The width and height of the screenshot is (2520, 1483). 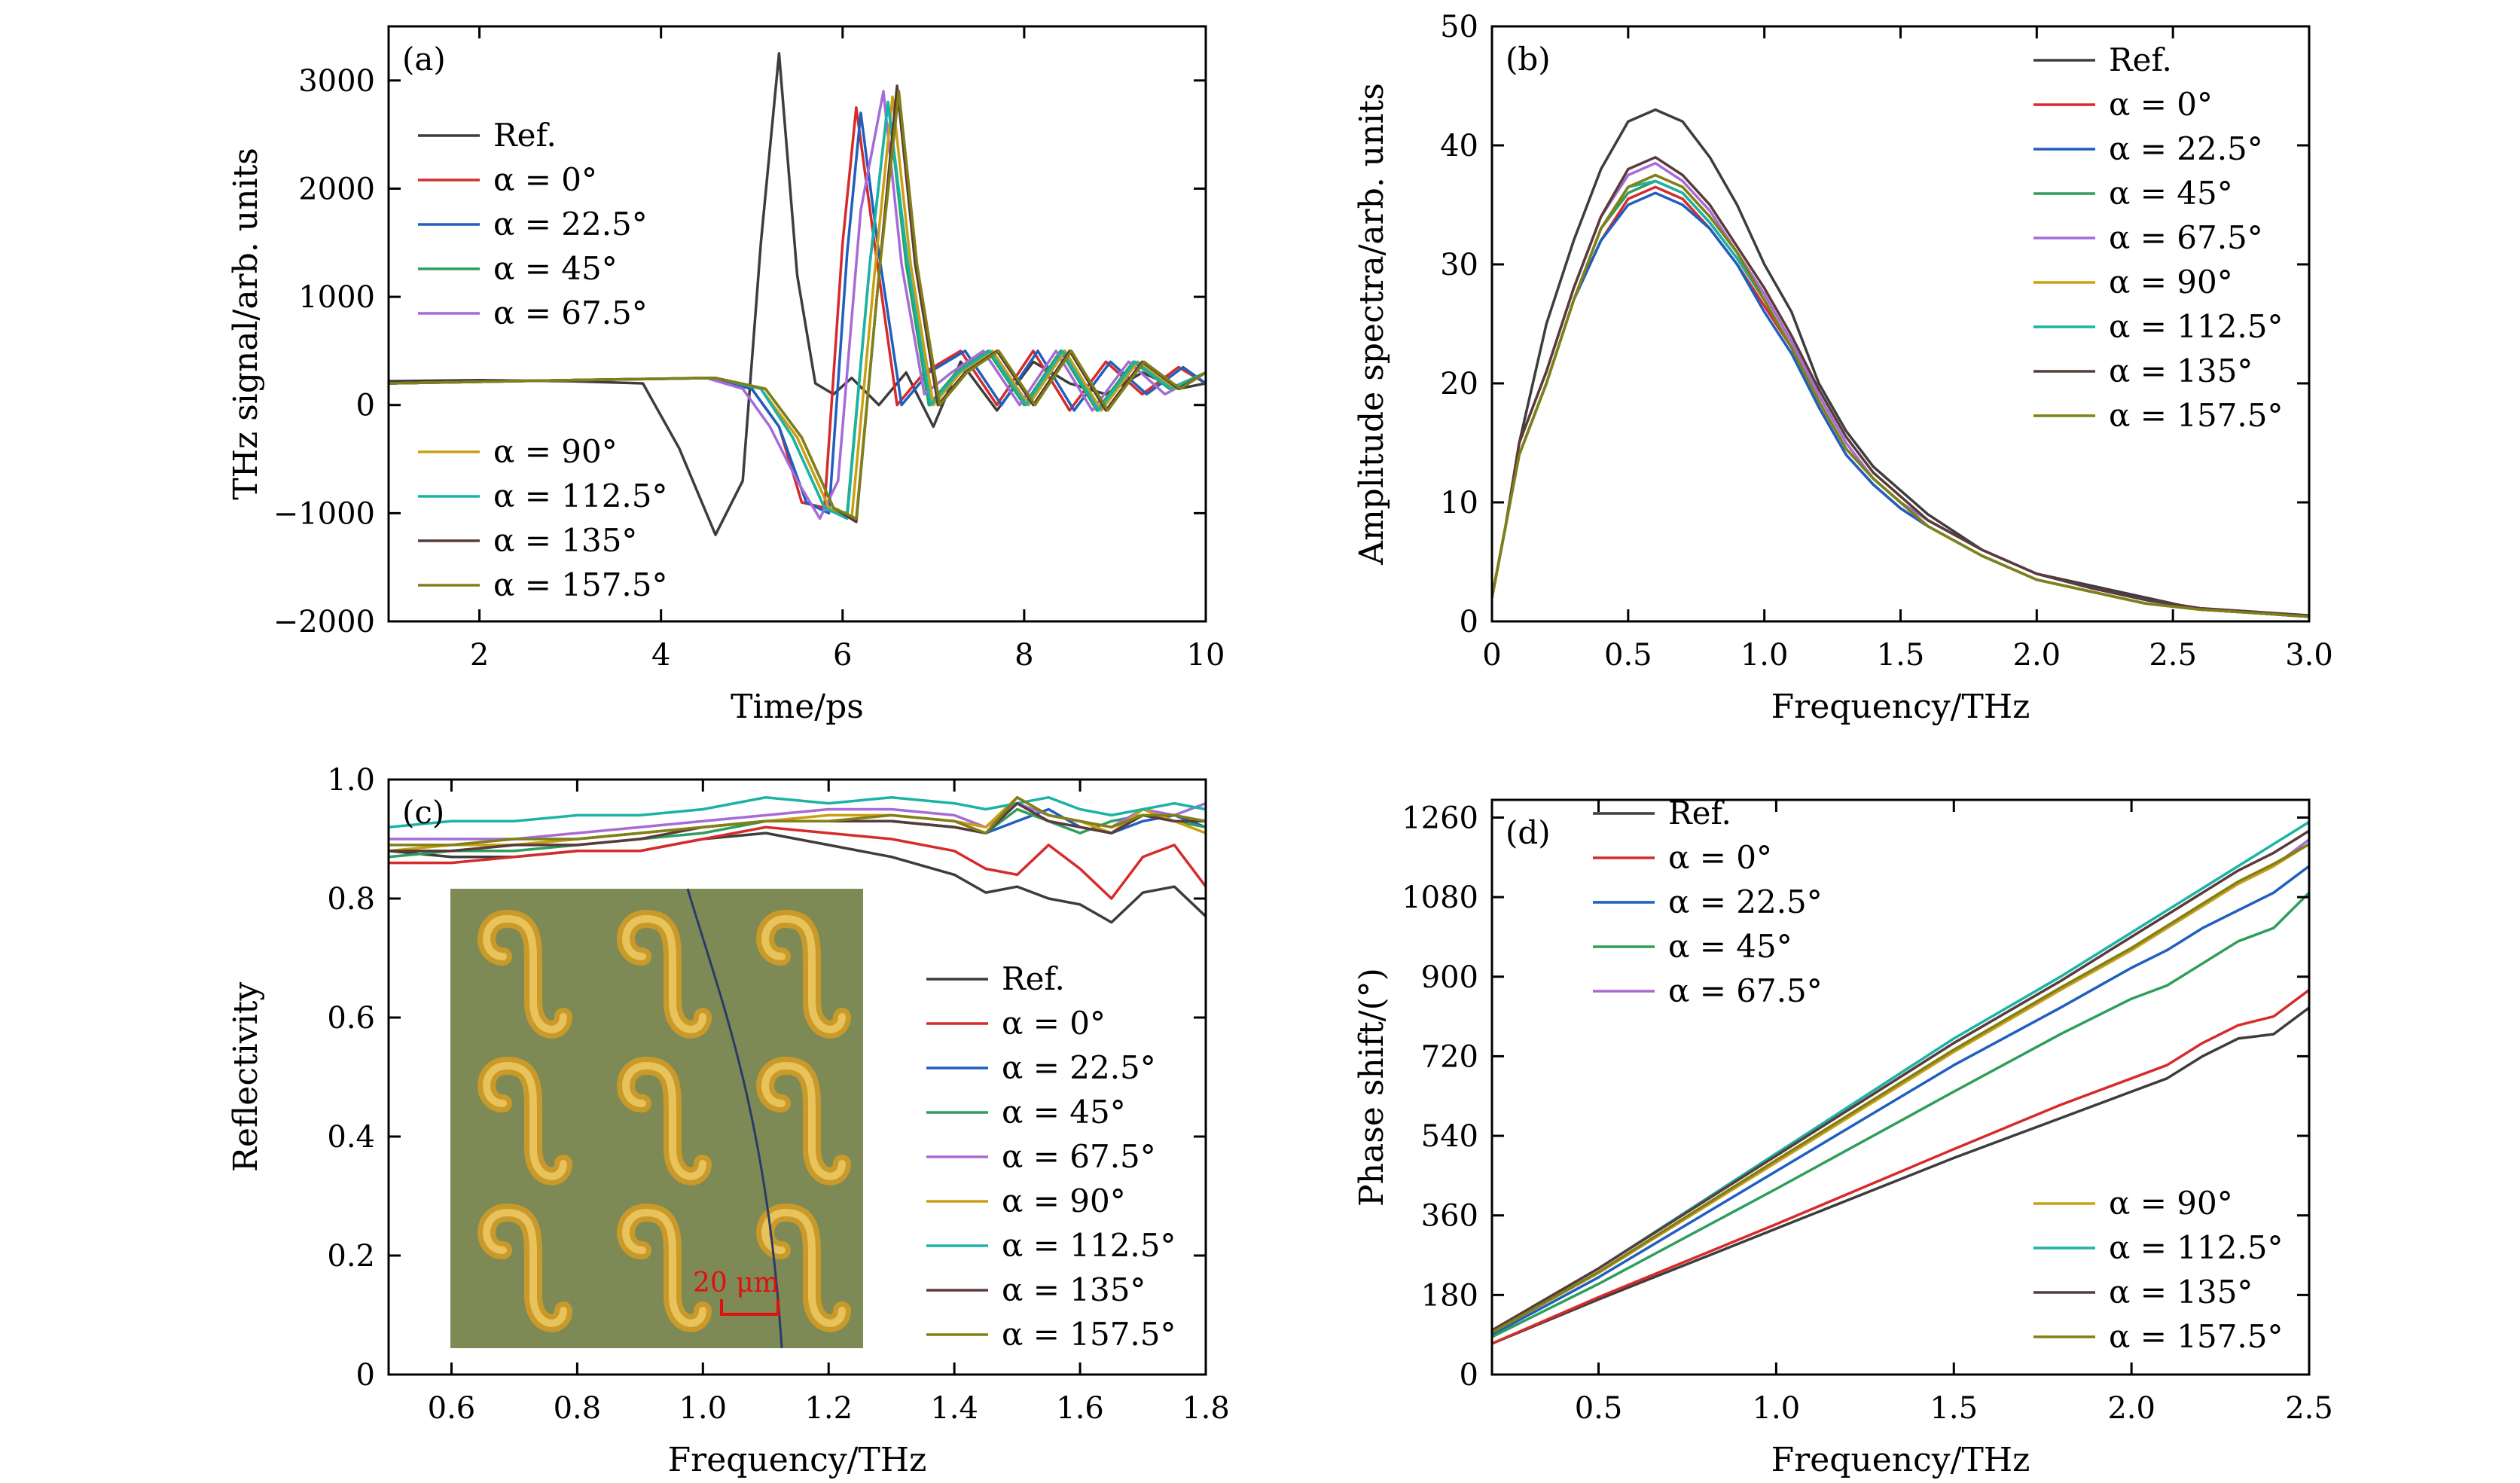 I want to click on y-tick-label: −1000, so click(x=324, y=513).